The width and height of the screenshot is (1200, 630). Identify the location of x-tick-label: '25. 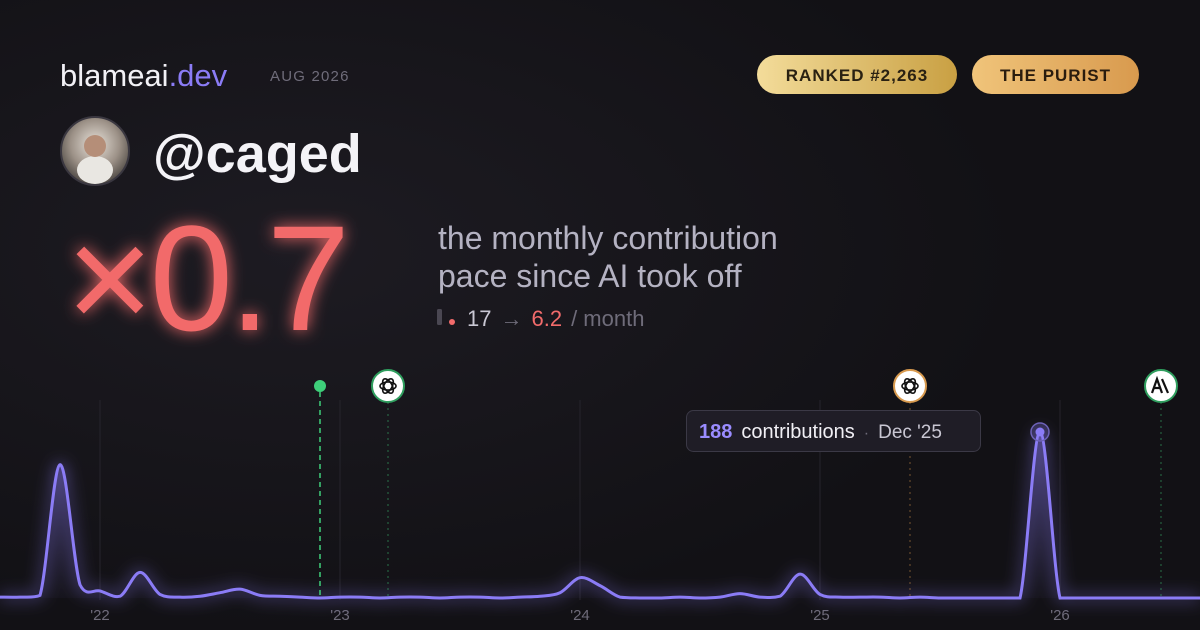
(820, 615).